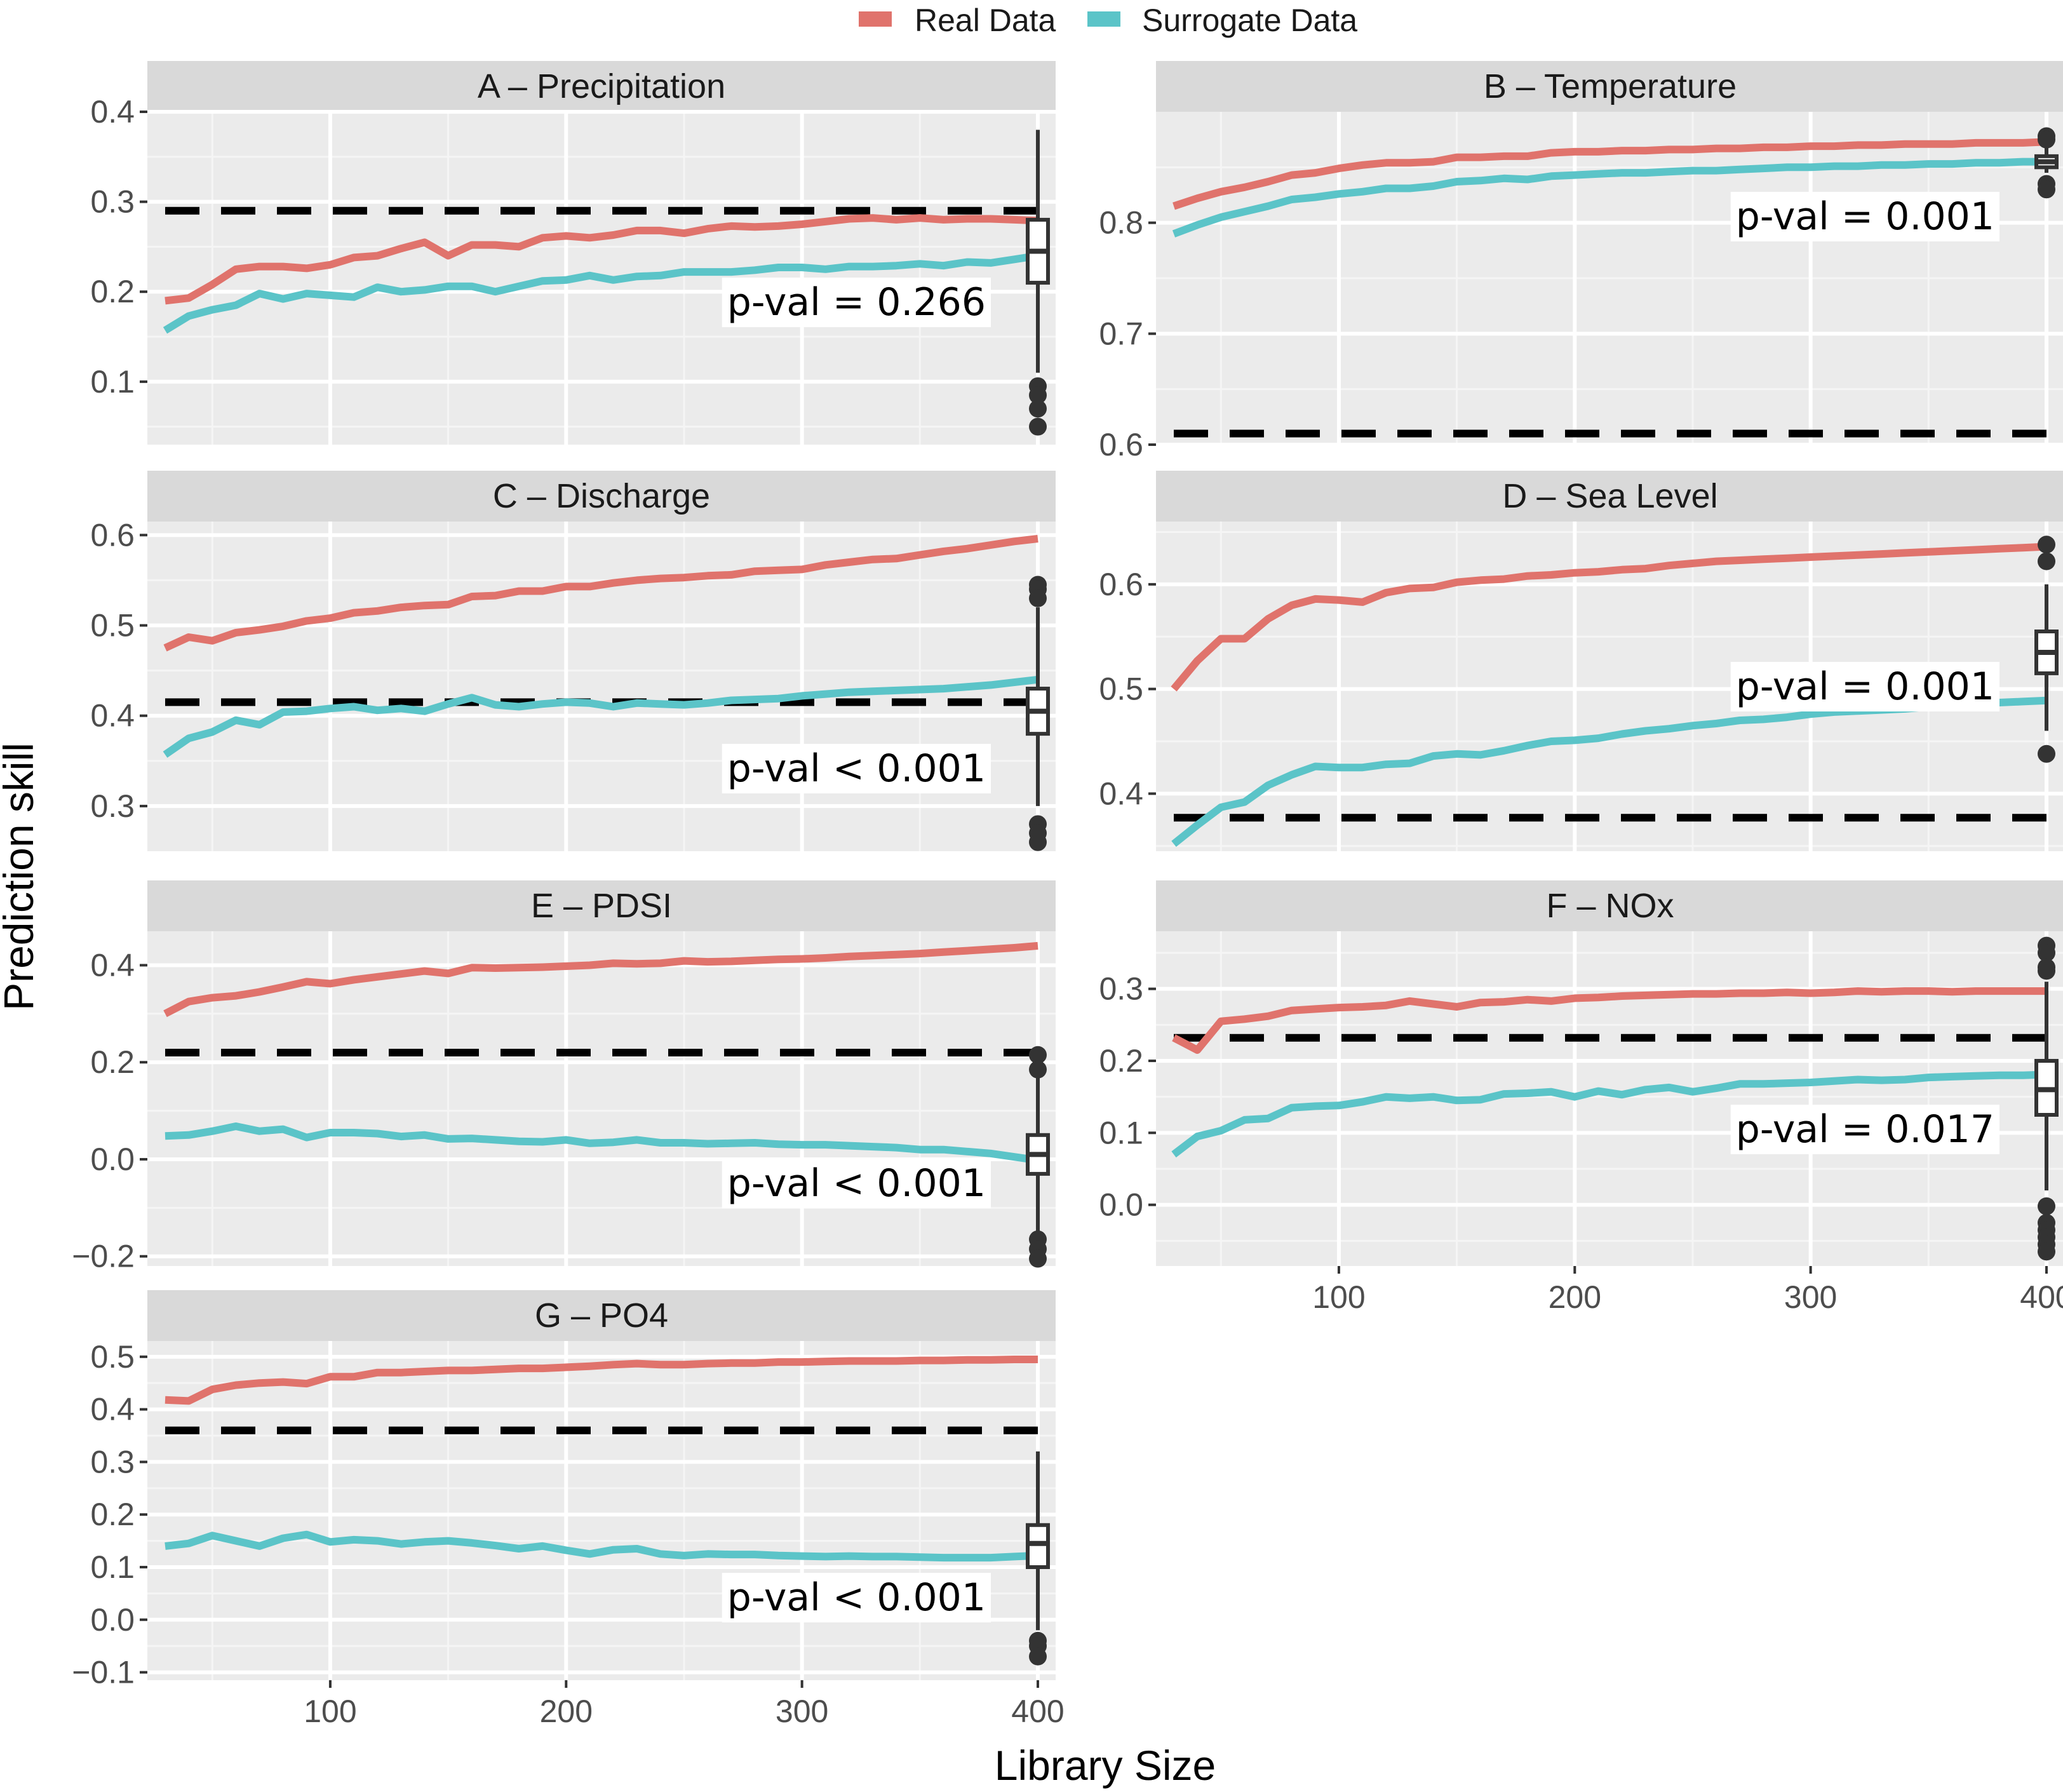 The image size is (2063, 1792). Describe the element at coordinates (985, 20) in the screenshot. I see `legend-label-real: Real Data` at that location.